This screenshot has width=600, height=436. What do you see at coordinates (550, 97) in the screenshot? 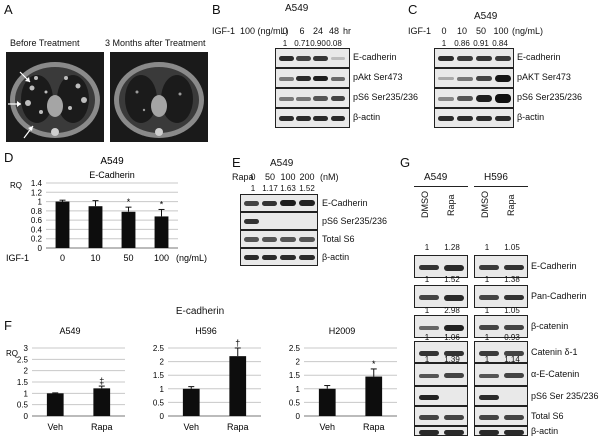
I see `panel-c-row-label: pS6 Ser235/236` at bounding box center [550, 97].